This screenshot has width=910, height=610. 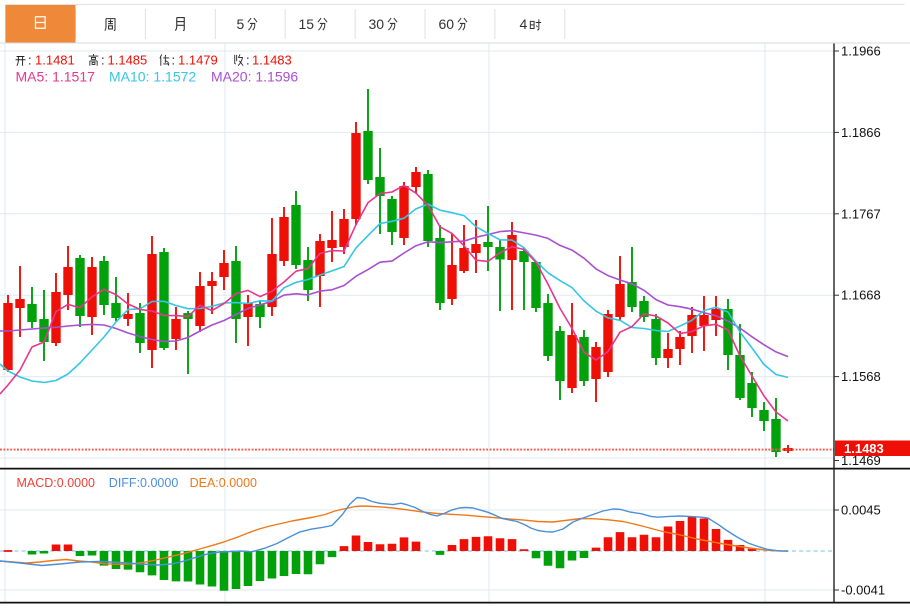 What do you see at coordinates (198, 60) in the screenshot?
I see `svg-text: 1.1479` at bounding box center [198, 60].